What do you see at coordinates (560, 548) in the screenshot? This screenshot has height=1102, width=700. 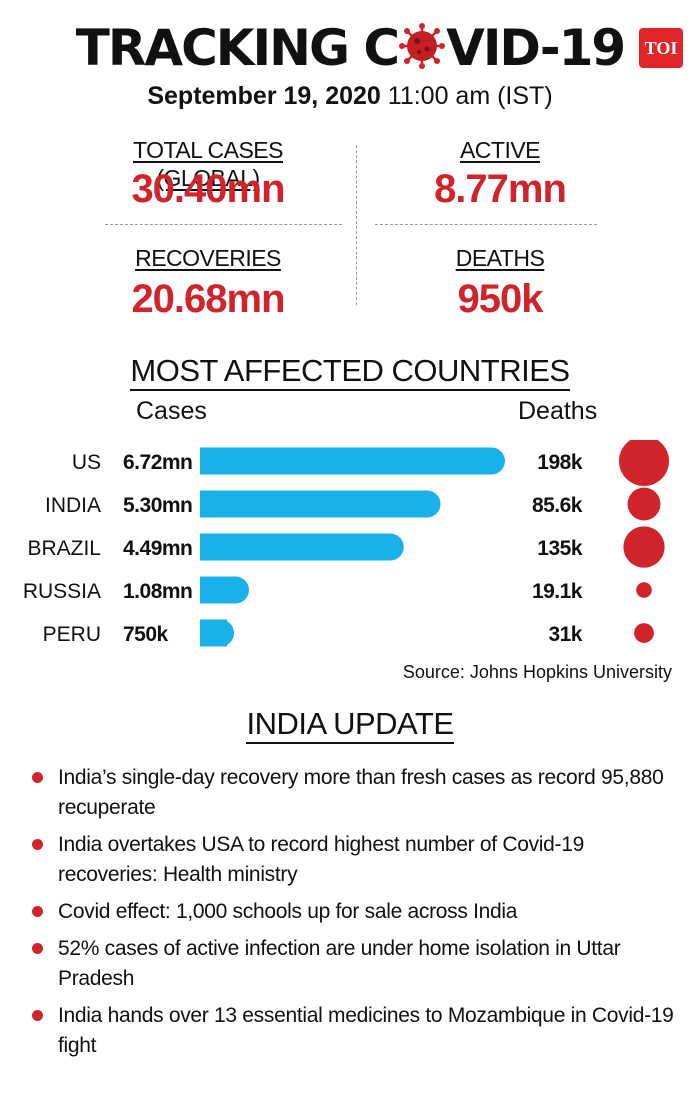 I see `deaths-value-label: 135k` at bounding box center [560, 548].